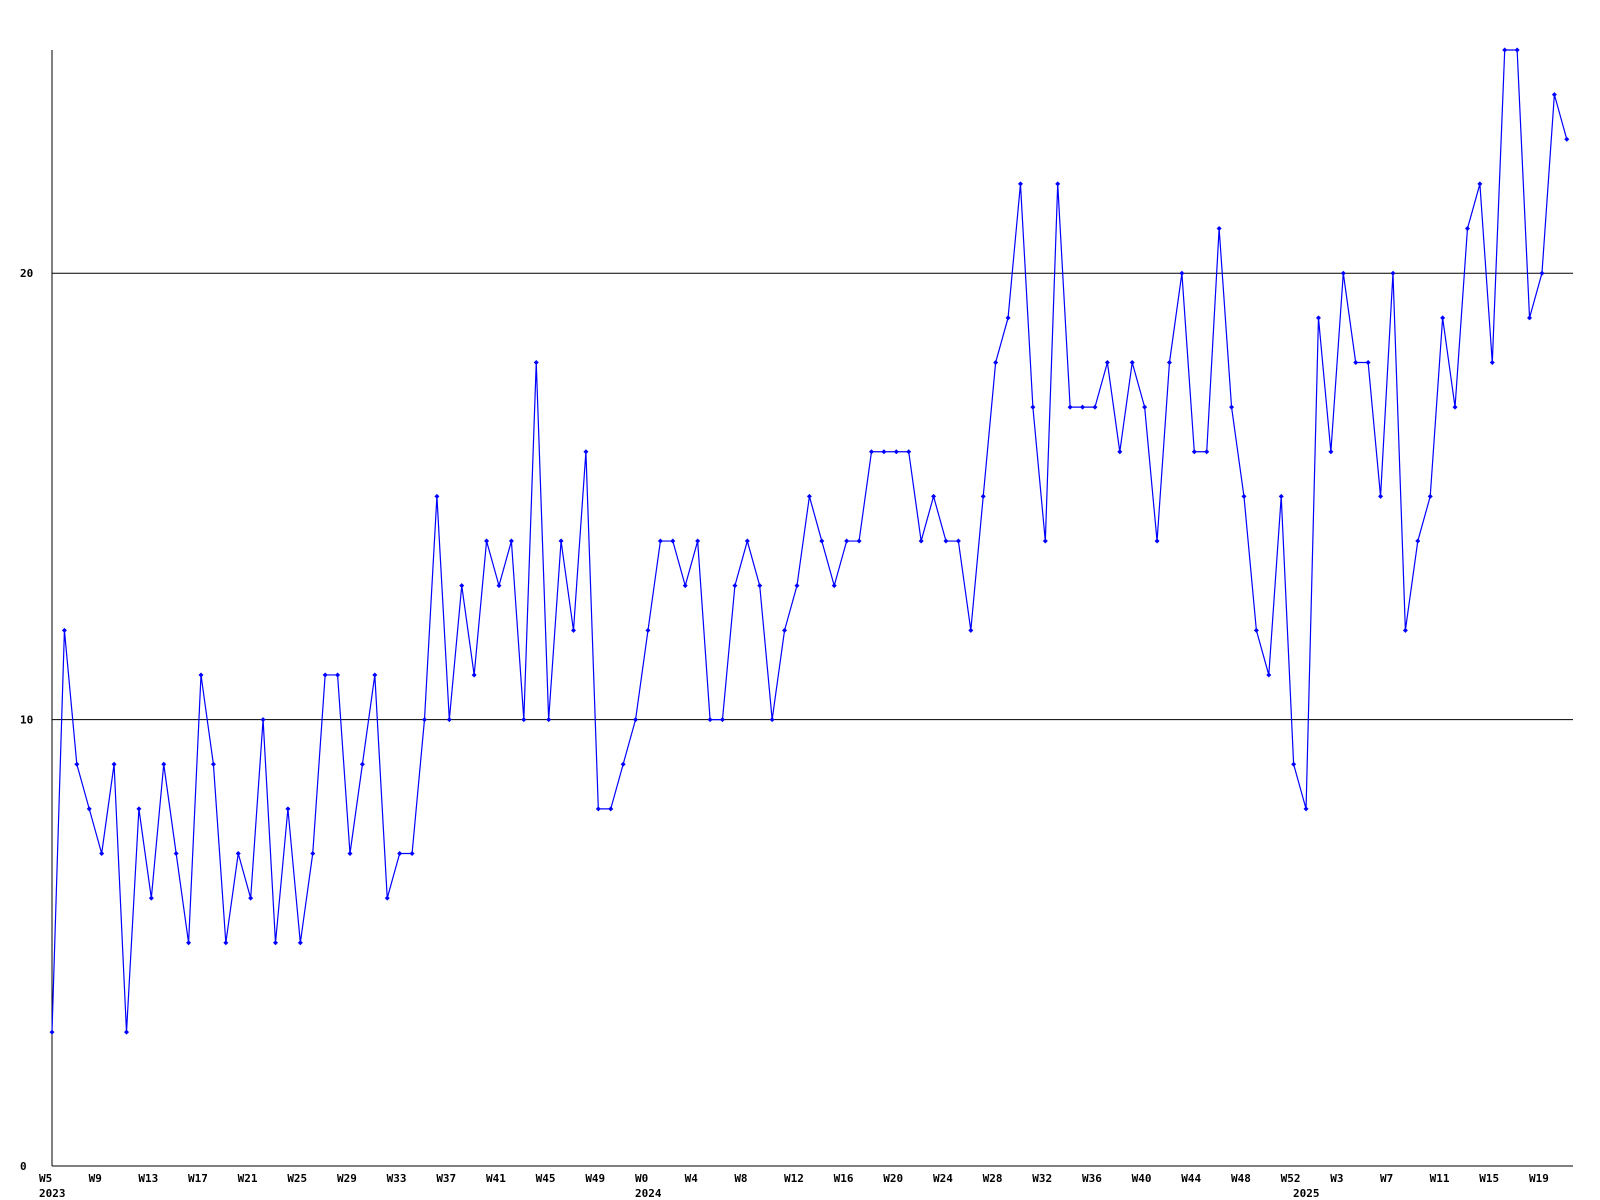 The height and width of the screenshot is (1200, 1600). What do you see at coordinates (397, 1178) in the screenshot?
I see `x-tick-label: W33` at bounding box center [397, 1178].